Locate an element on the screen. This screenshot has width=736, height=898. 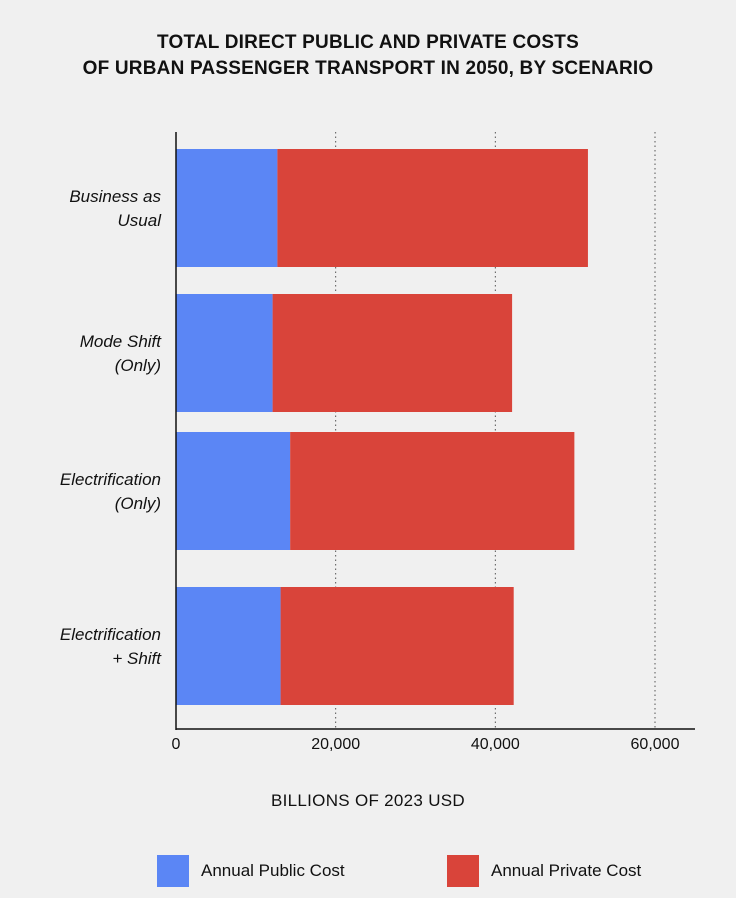
x-tick-label-0: 0 is located at coordinates (176, 744).